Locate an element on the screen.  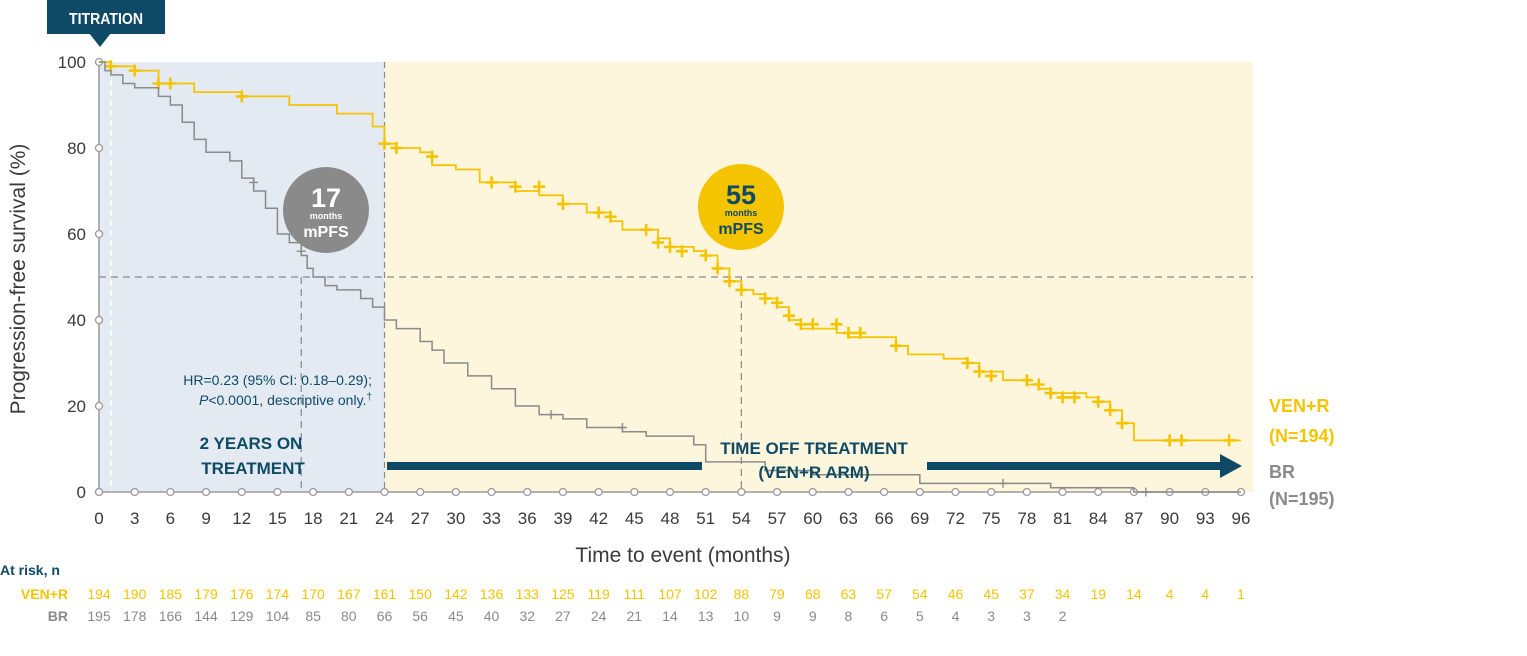
badge-value: 17 is located at coordinates (326, 198).